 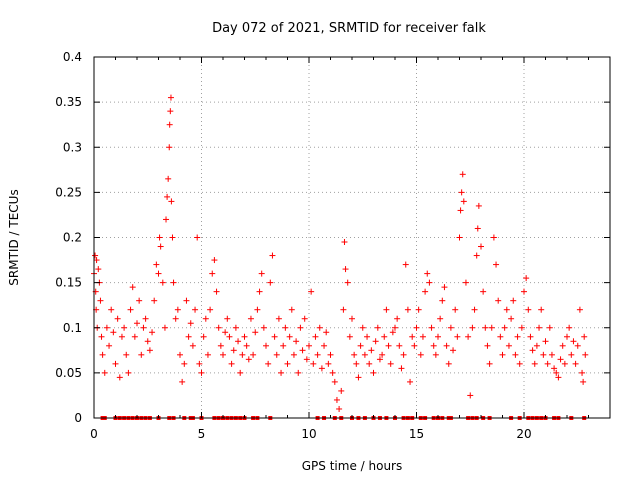 I want to click on x-tick-label: 20, so click(x=523, y=434).